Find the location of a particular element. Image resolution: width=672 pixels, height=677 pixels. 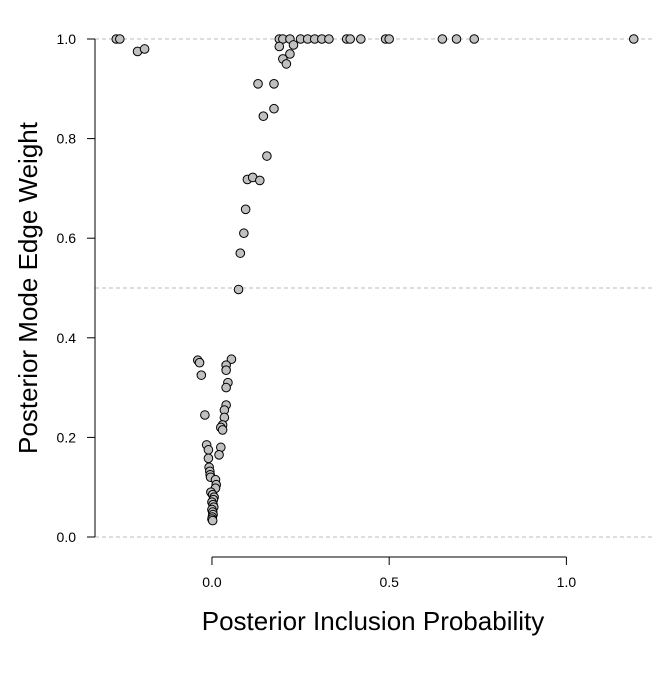

x-tick-label-1: 0.5 is located at coordinates (389, 582).